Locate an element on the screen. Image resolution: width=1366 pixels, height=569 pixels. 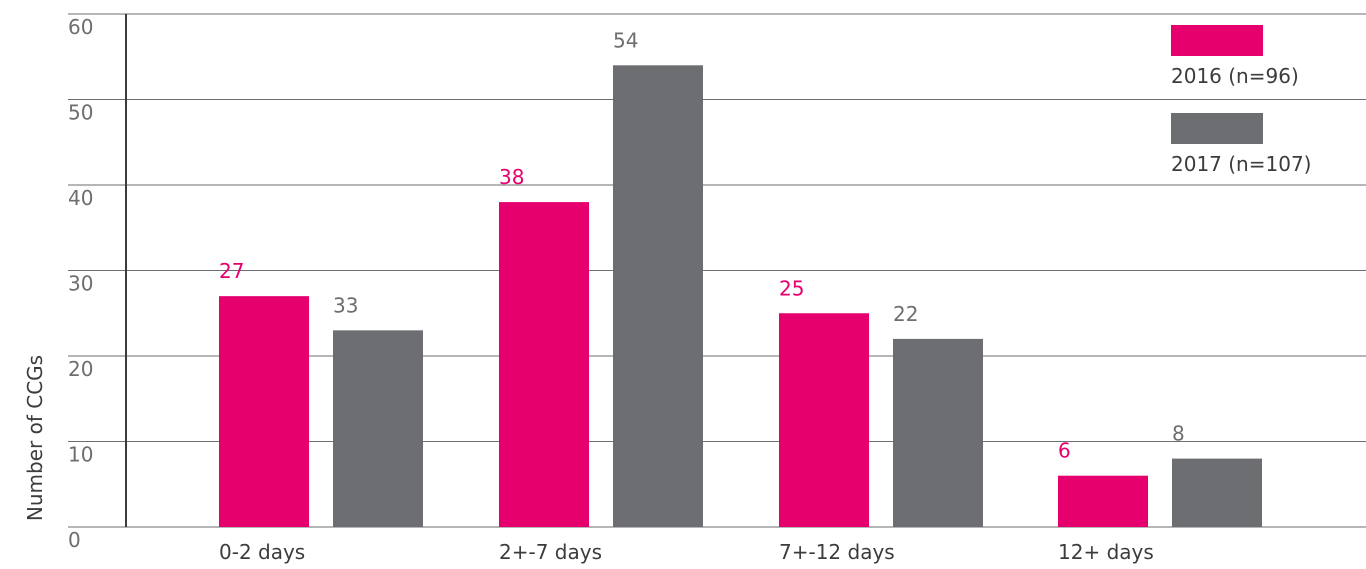
legend-label: 2016 (n=96) is located at coordinates (1235, 76).